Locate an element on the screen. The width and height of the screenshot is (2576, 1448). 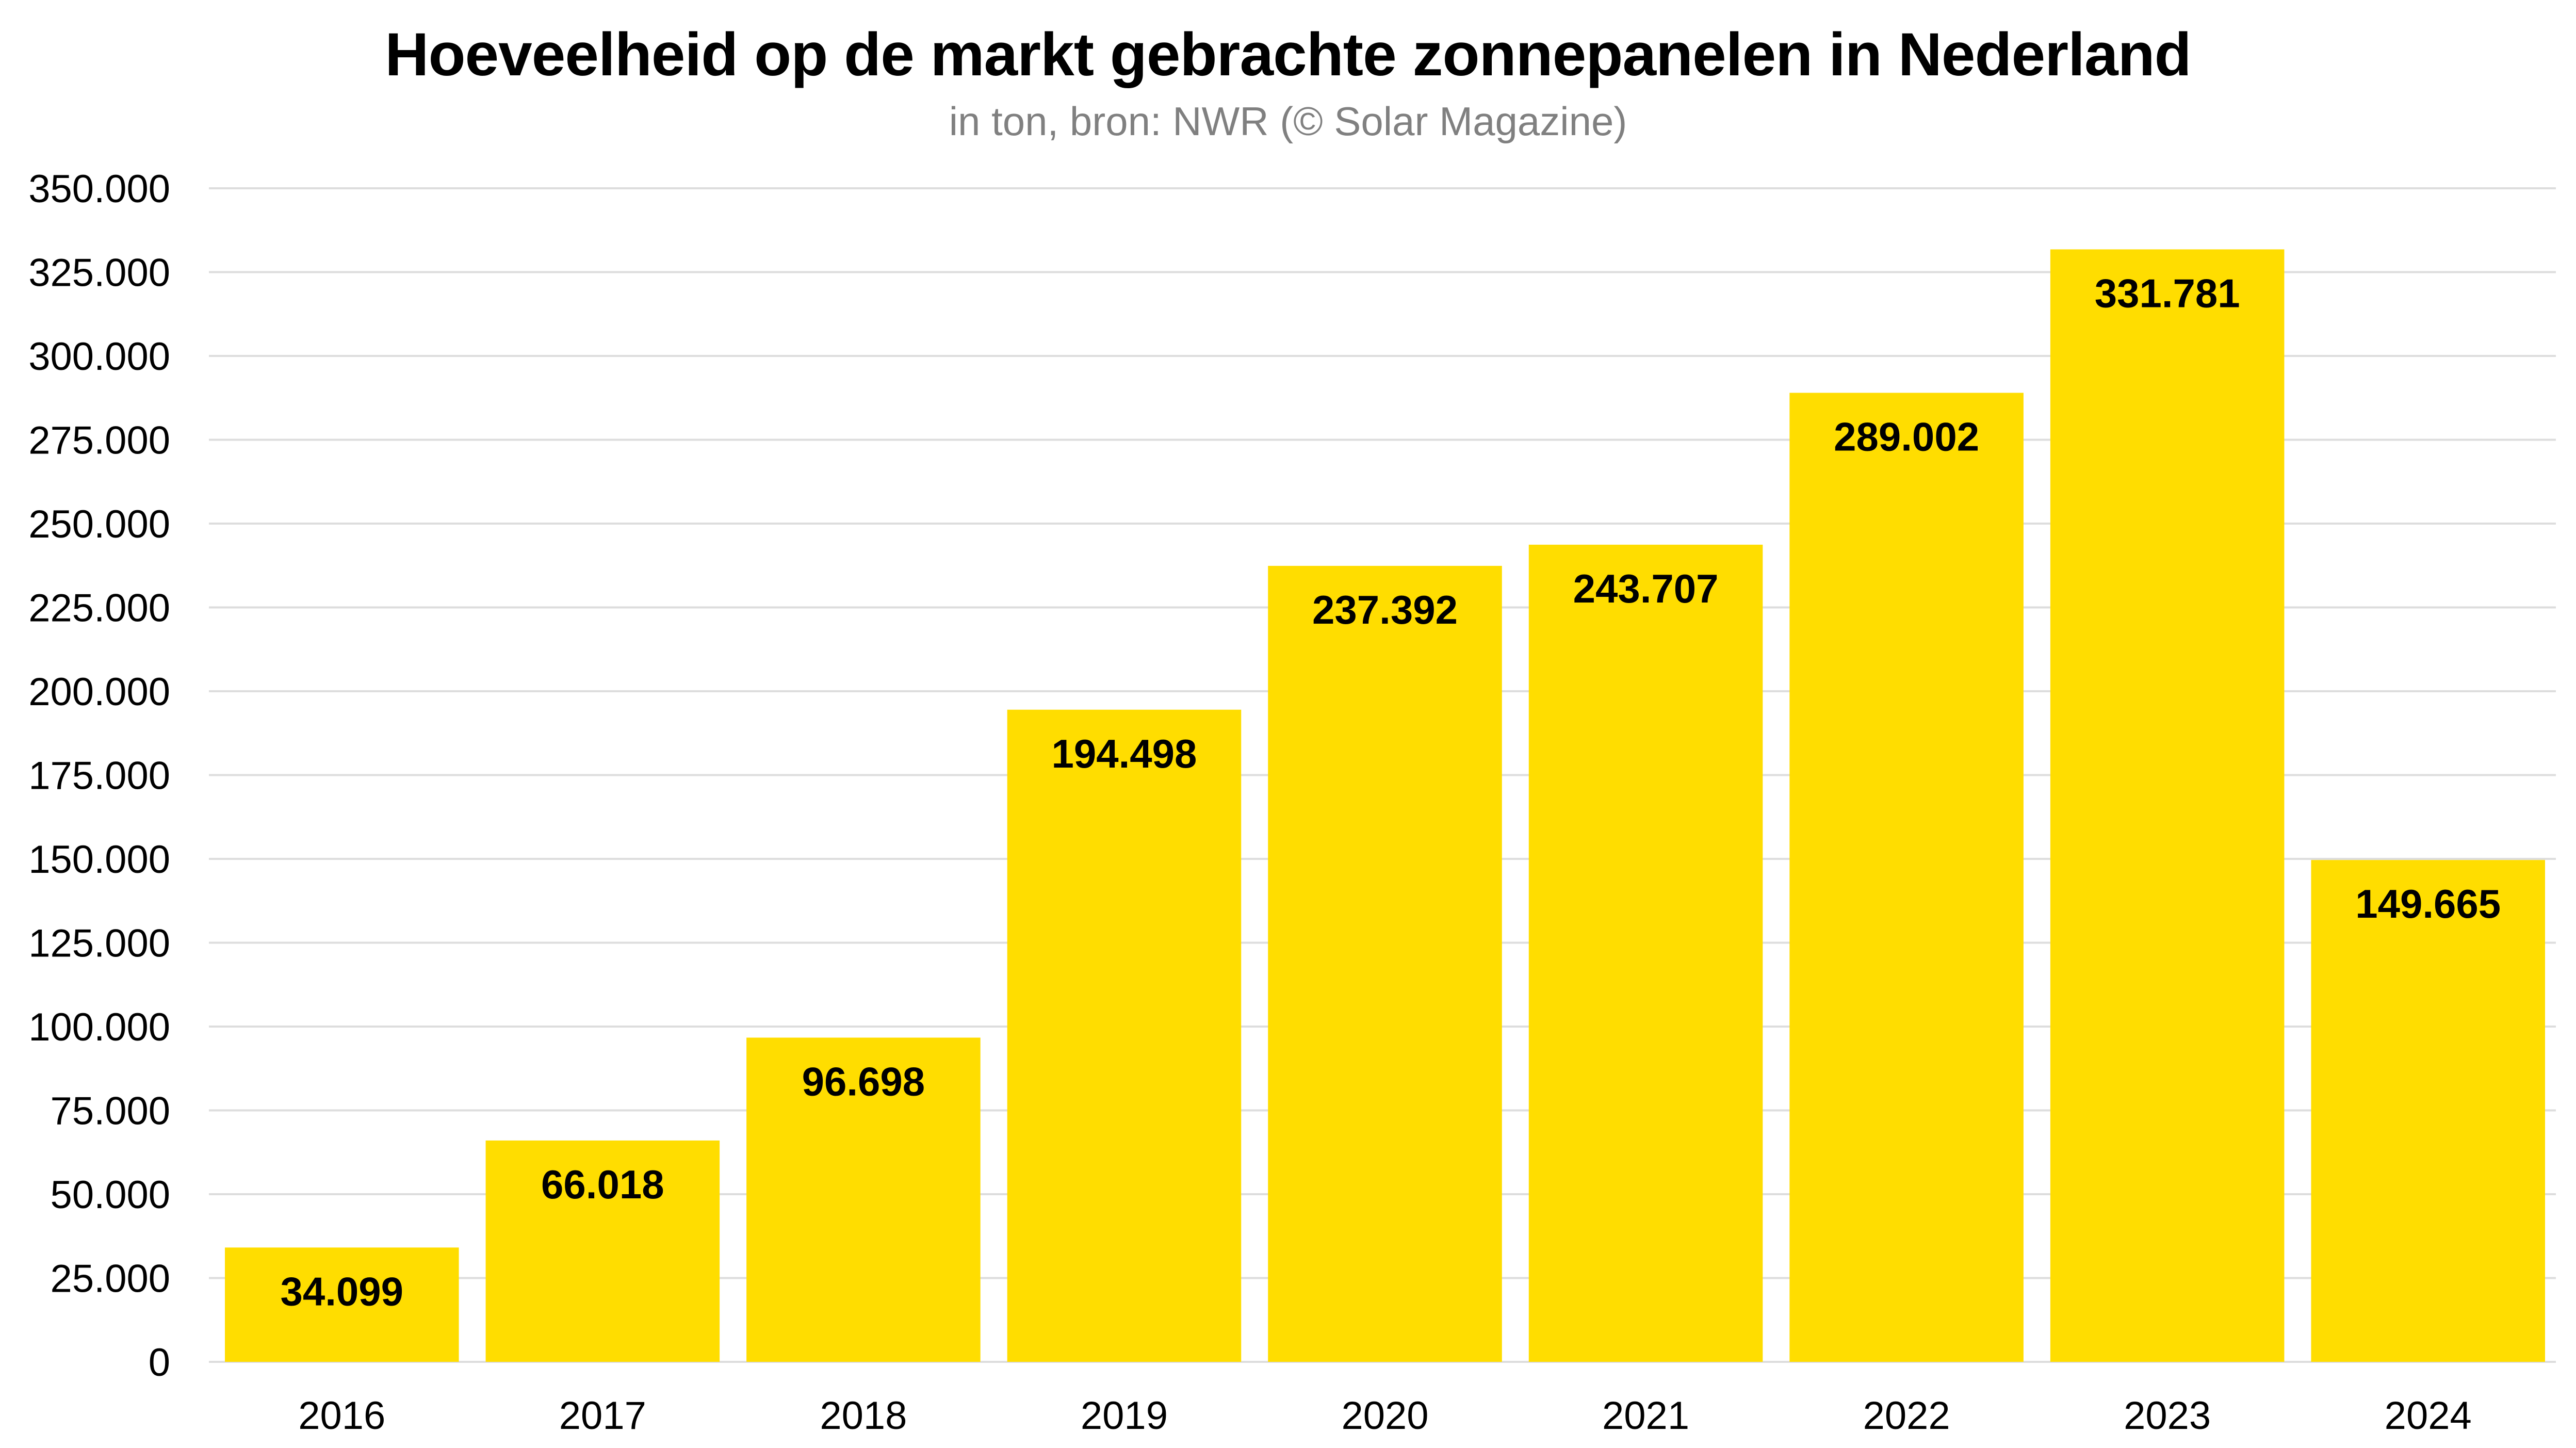
y-tick-label: 25.000 is located at coordinates (111, 1279).